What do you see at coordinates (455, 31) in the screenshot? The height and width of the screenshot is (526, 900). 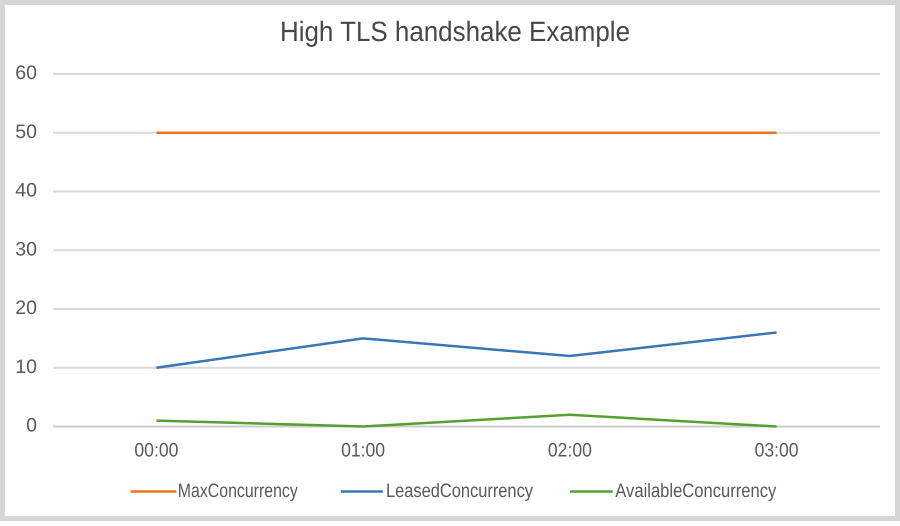 I see `svg-text: High TLS handshake Example` at bounding box center [455, 31].